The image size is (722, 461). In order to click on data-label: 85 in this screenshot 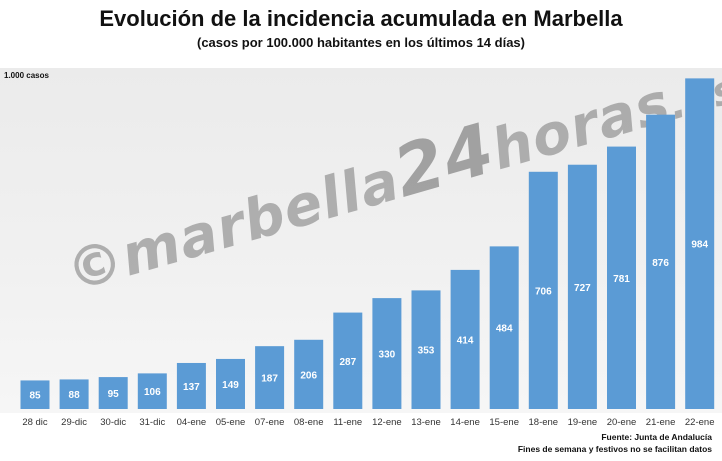, I will do `click(35, 396)`.